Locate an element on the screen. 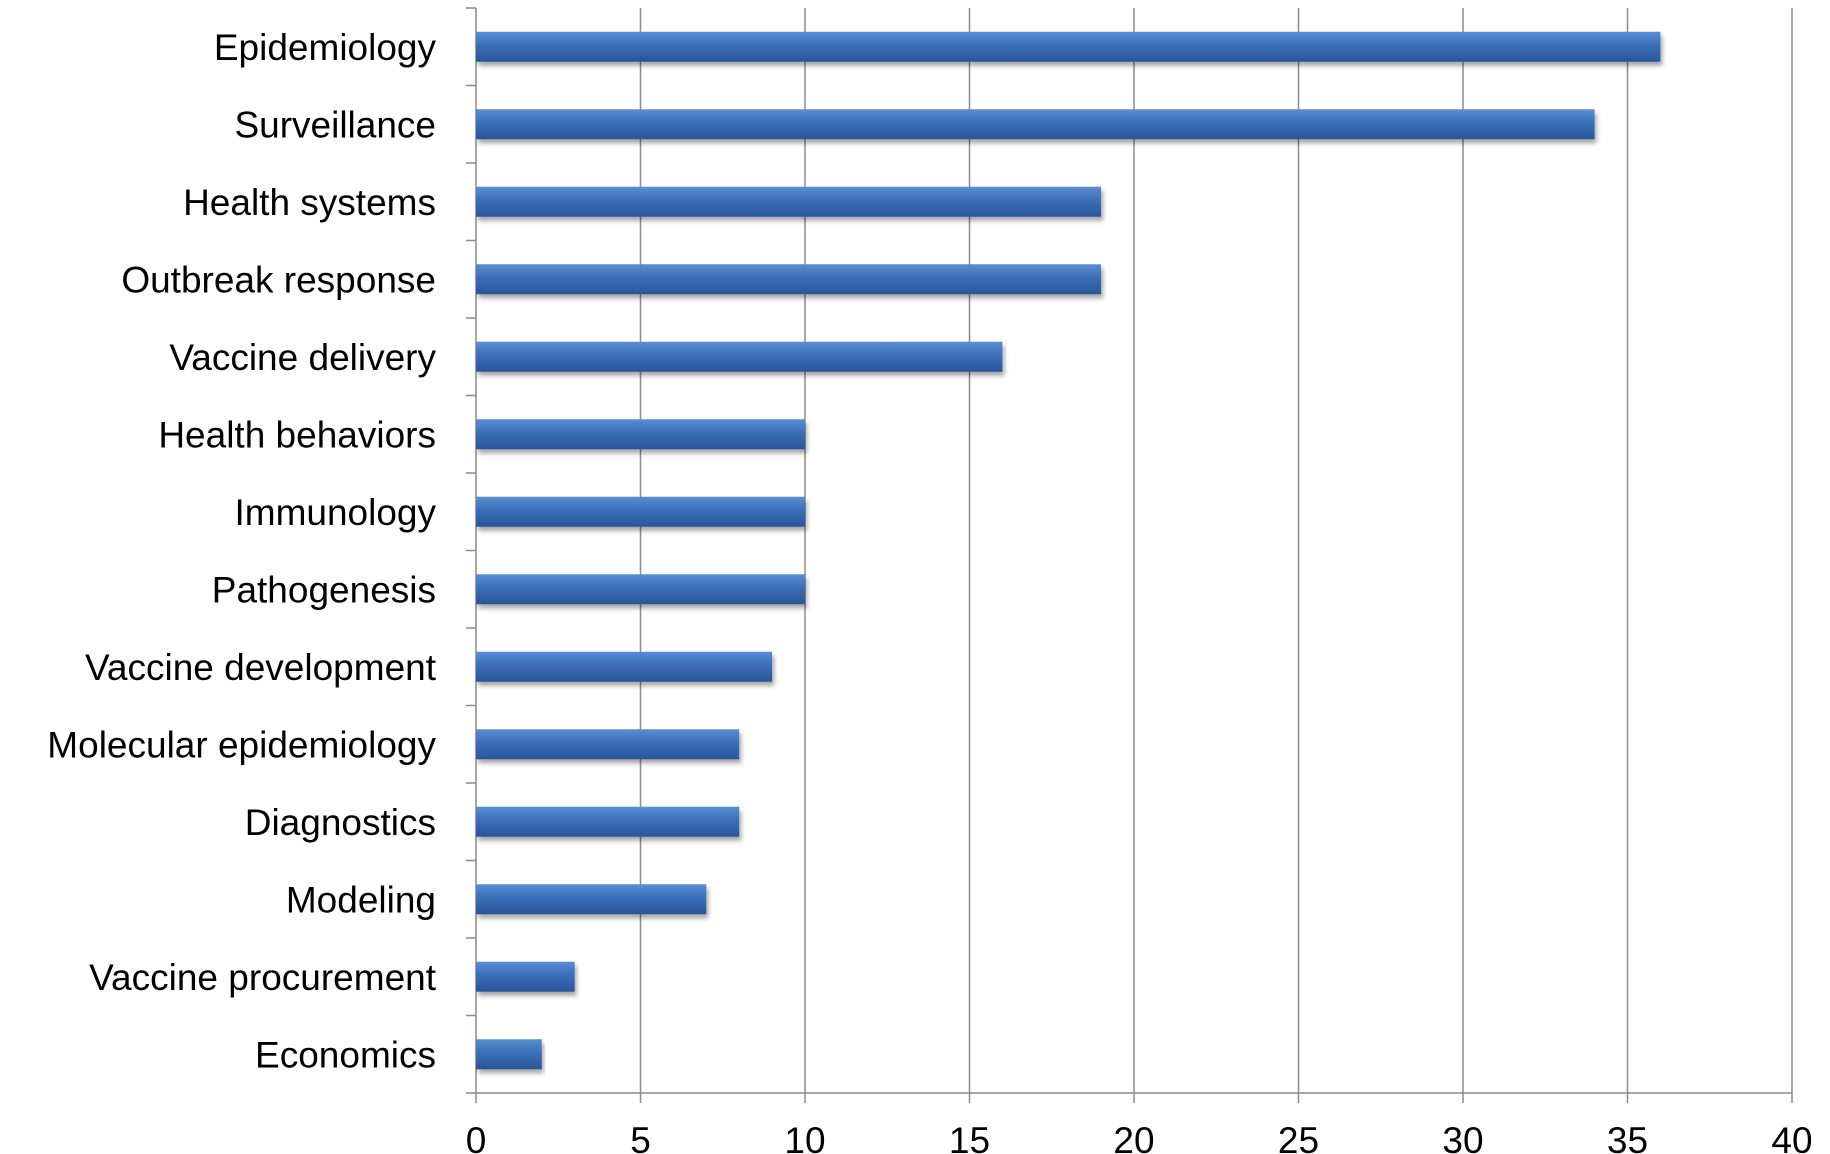 This screenshot has width=1830, height=1154. category-label: Vaccine procurement is located at coordinates (263, 977).